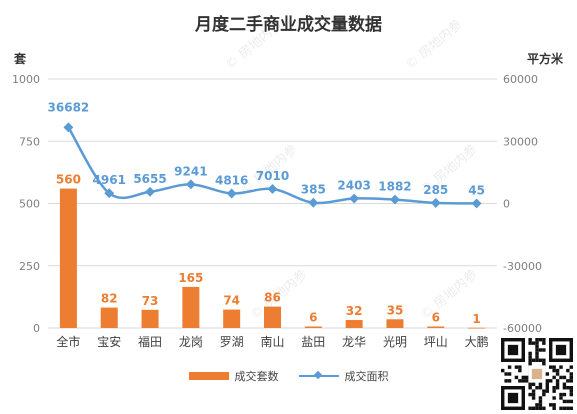  I want to click on x-tick-label: 南山, so click(272, 341).